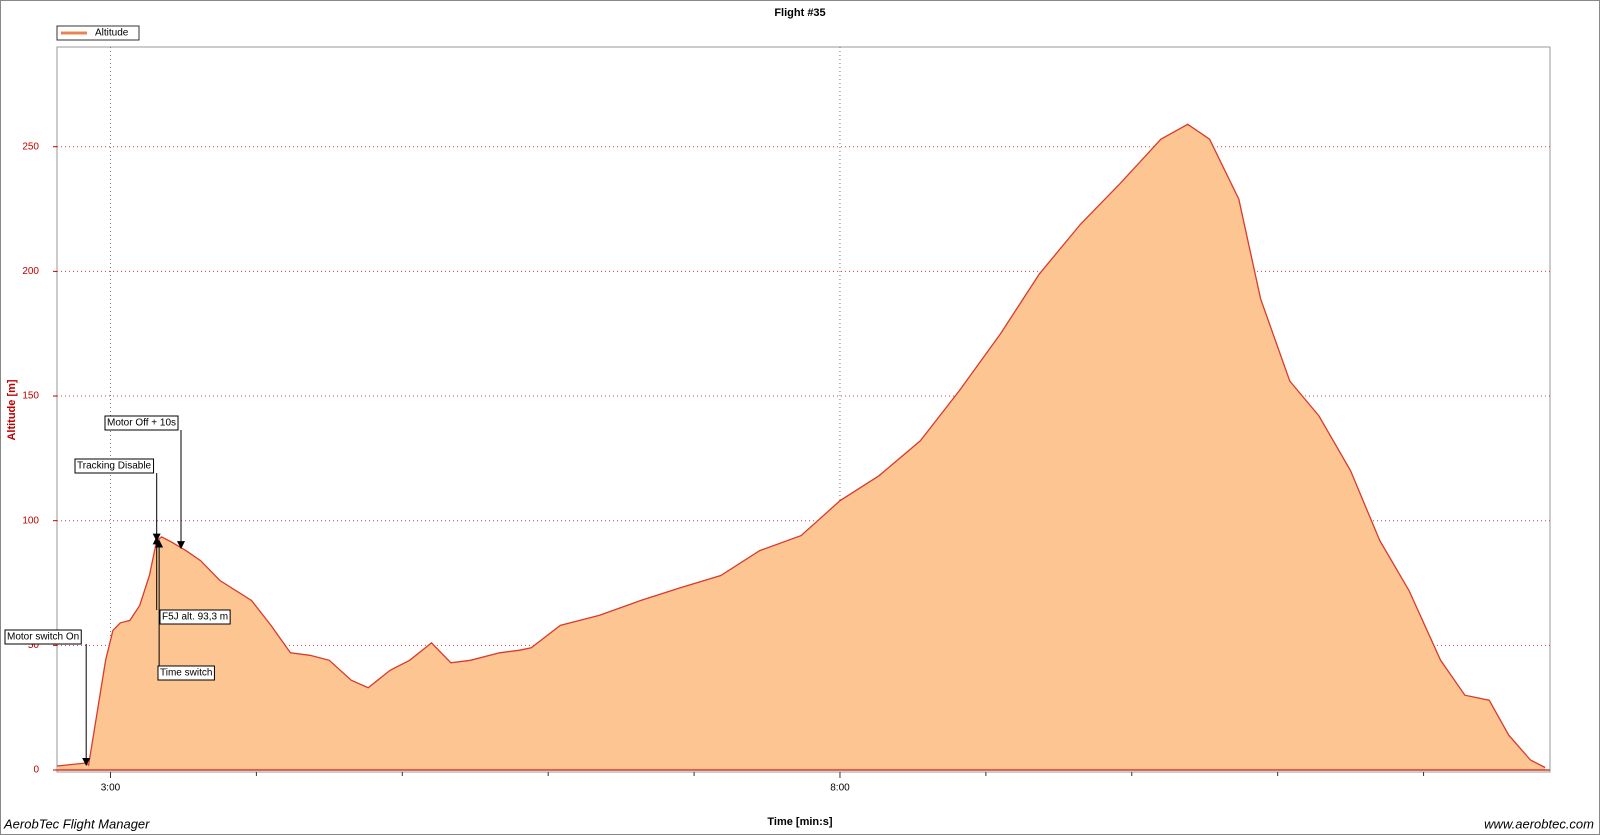  I want to click on x-tick-label: 8:00, so click(840, 788).